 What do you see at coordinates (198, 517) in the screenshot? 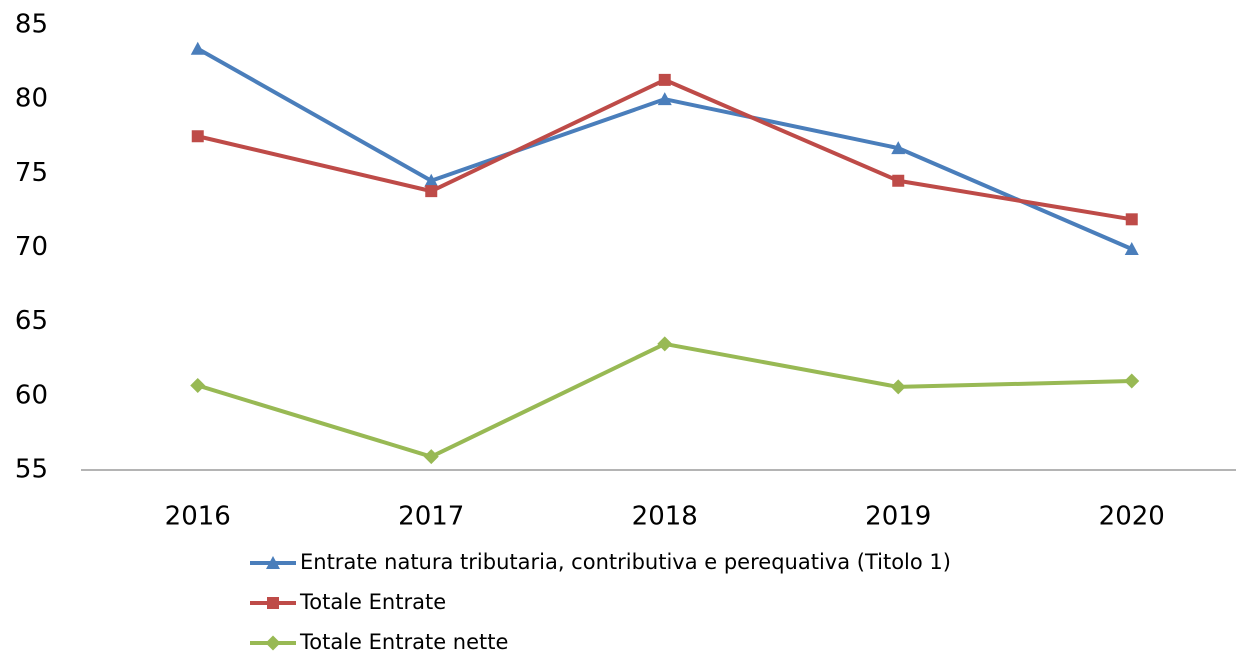
I see `x-tick-label: 2016` at bounding box center [198, 517].